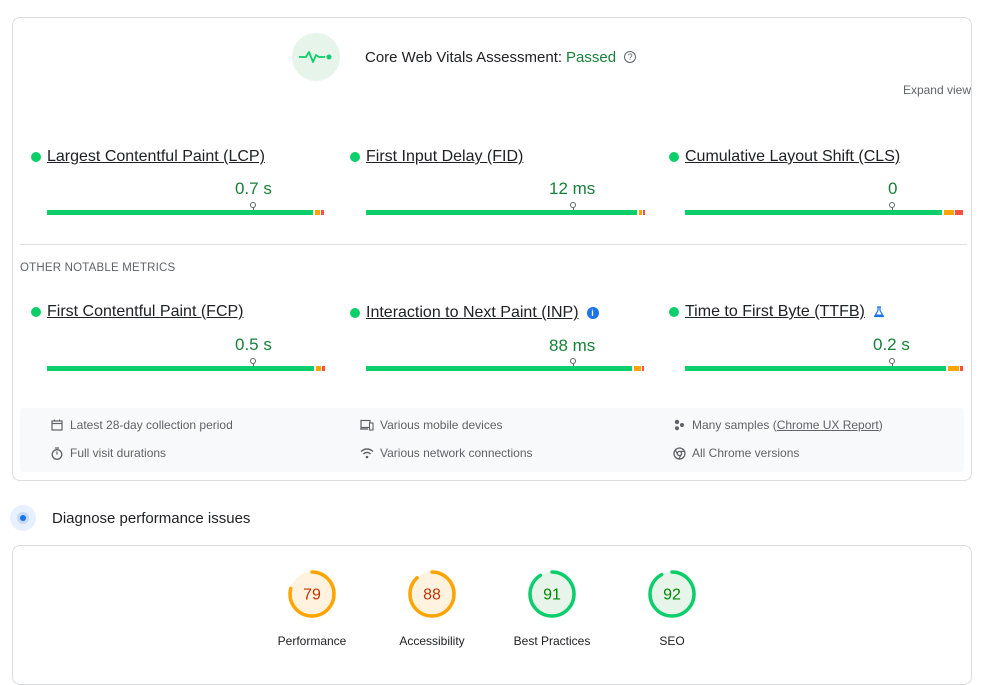 The width and height of the screenshot is (987, 685). Describe the element at coordinates (891, 344) in the screenshot. I see `metric-value-ttfb: 0.2 s` at that location.